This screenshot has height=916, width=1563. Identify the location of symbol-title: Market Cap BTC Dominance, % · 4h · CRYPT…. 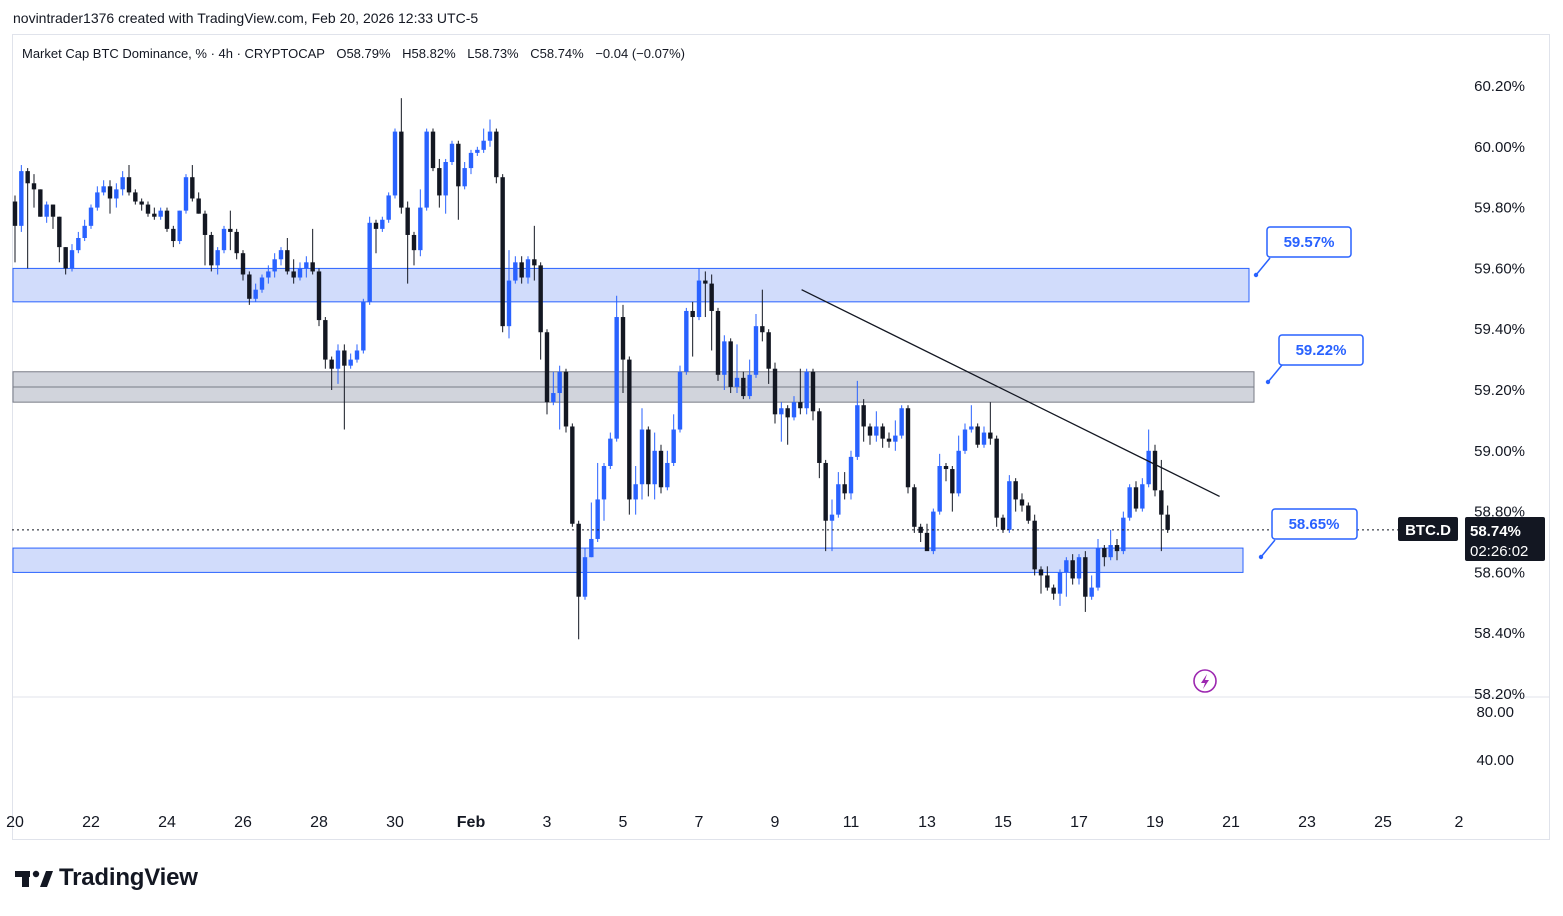
(173, 53).